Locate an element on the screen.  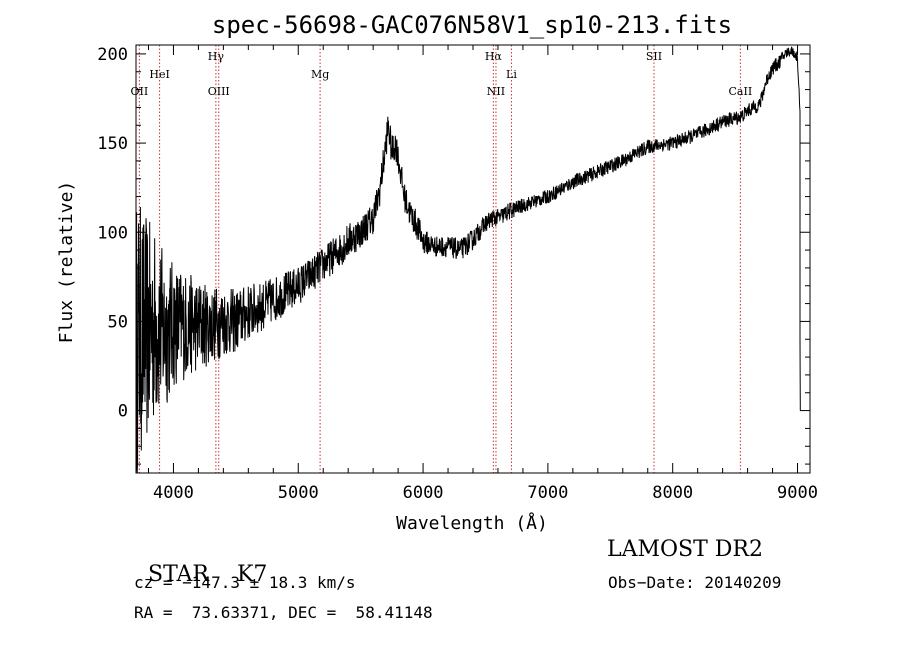
x-tick-label: 8000 is located at coordinates (672, 493).